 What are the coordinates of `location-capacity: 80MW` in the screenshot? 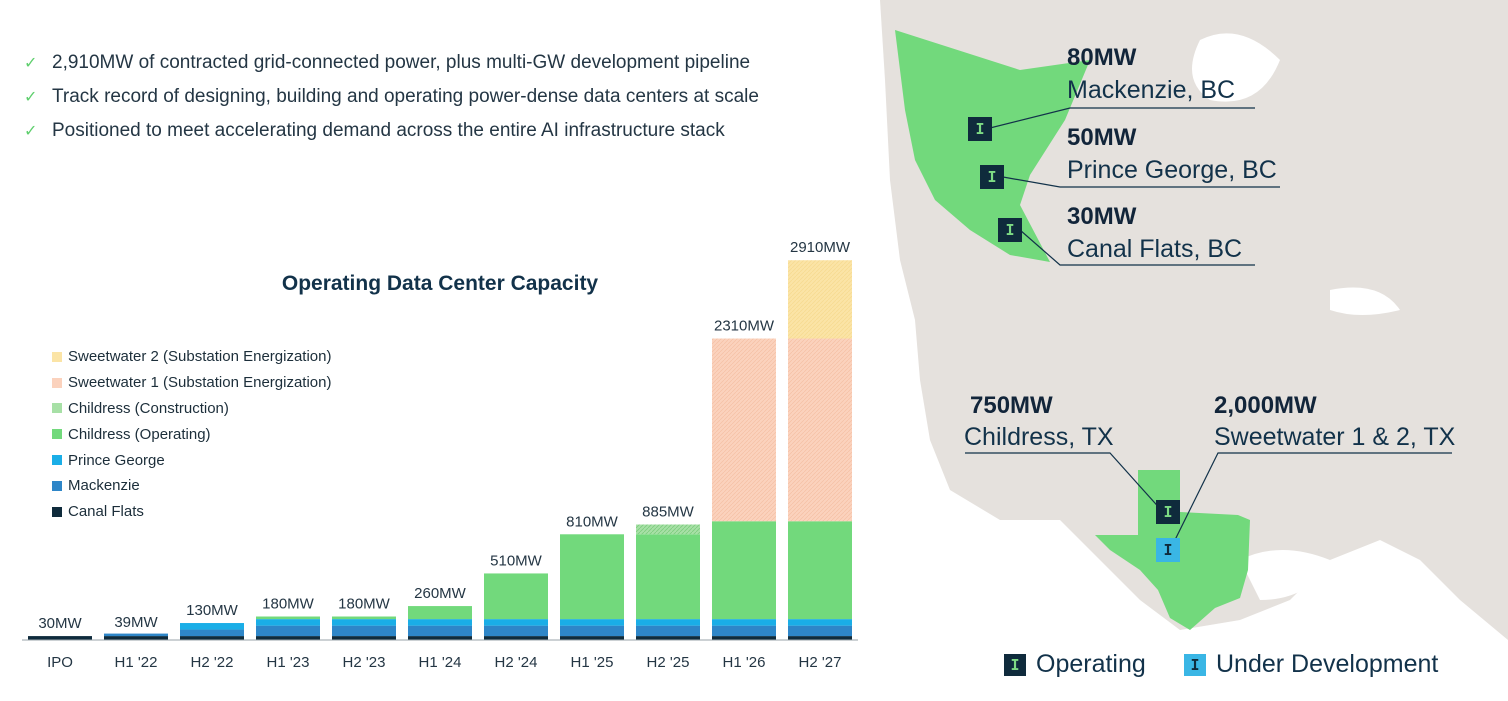 It's located at (1102, 57).